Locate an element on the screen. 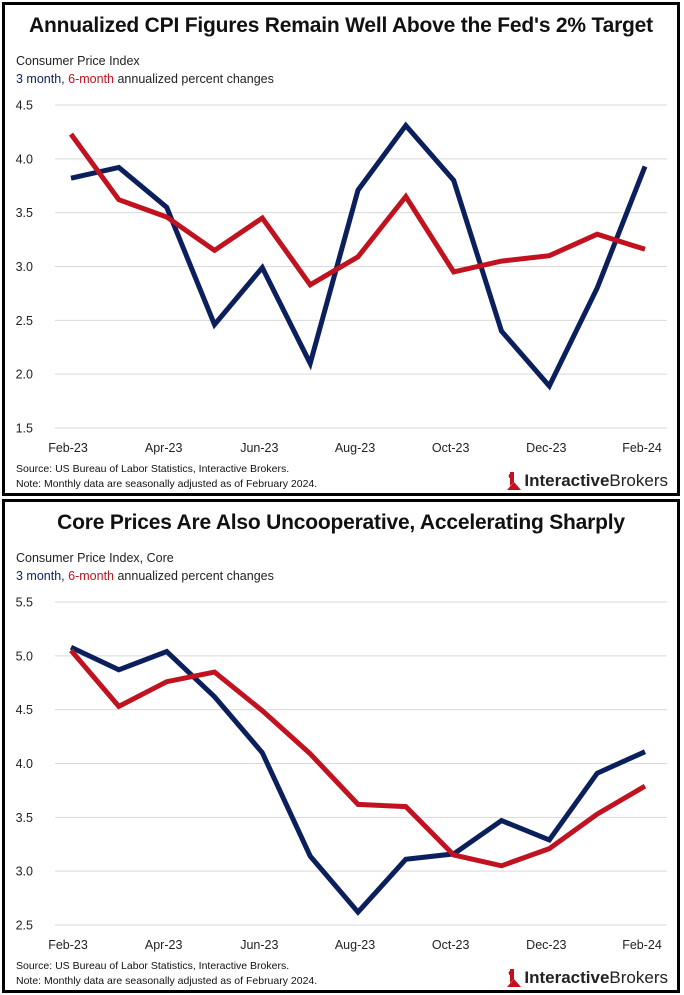  y-tick-label: 5.5 is located at coordinates (24, 603).